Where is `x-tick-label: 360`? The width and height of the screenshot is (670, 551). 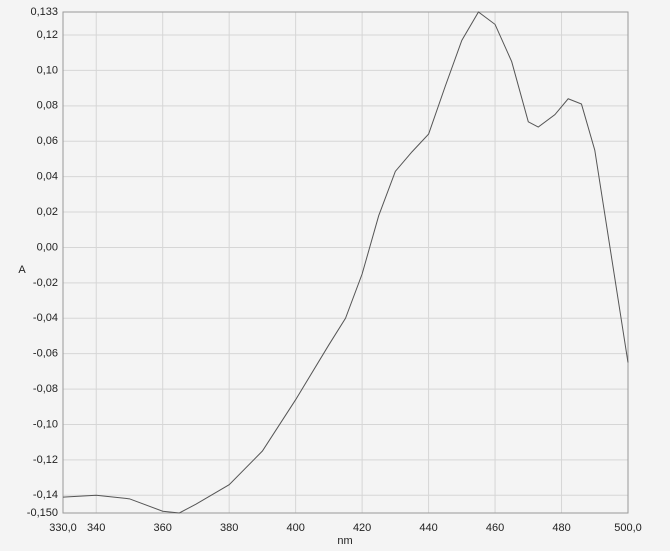 x-tick-label: 360 is located at coordinates (163, 528).